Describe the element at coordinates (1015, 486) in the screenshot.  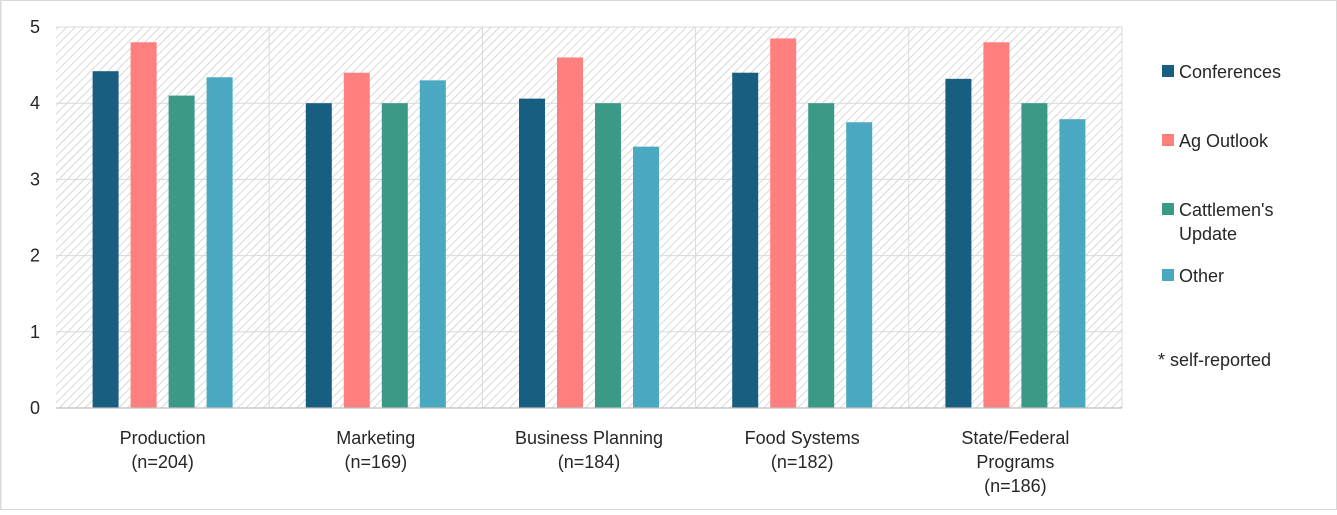
I see `x-category-label: (n=186)` at that location.